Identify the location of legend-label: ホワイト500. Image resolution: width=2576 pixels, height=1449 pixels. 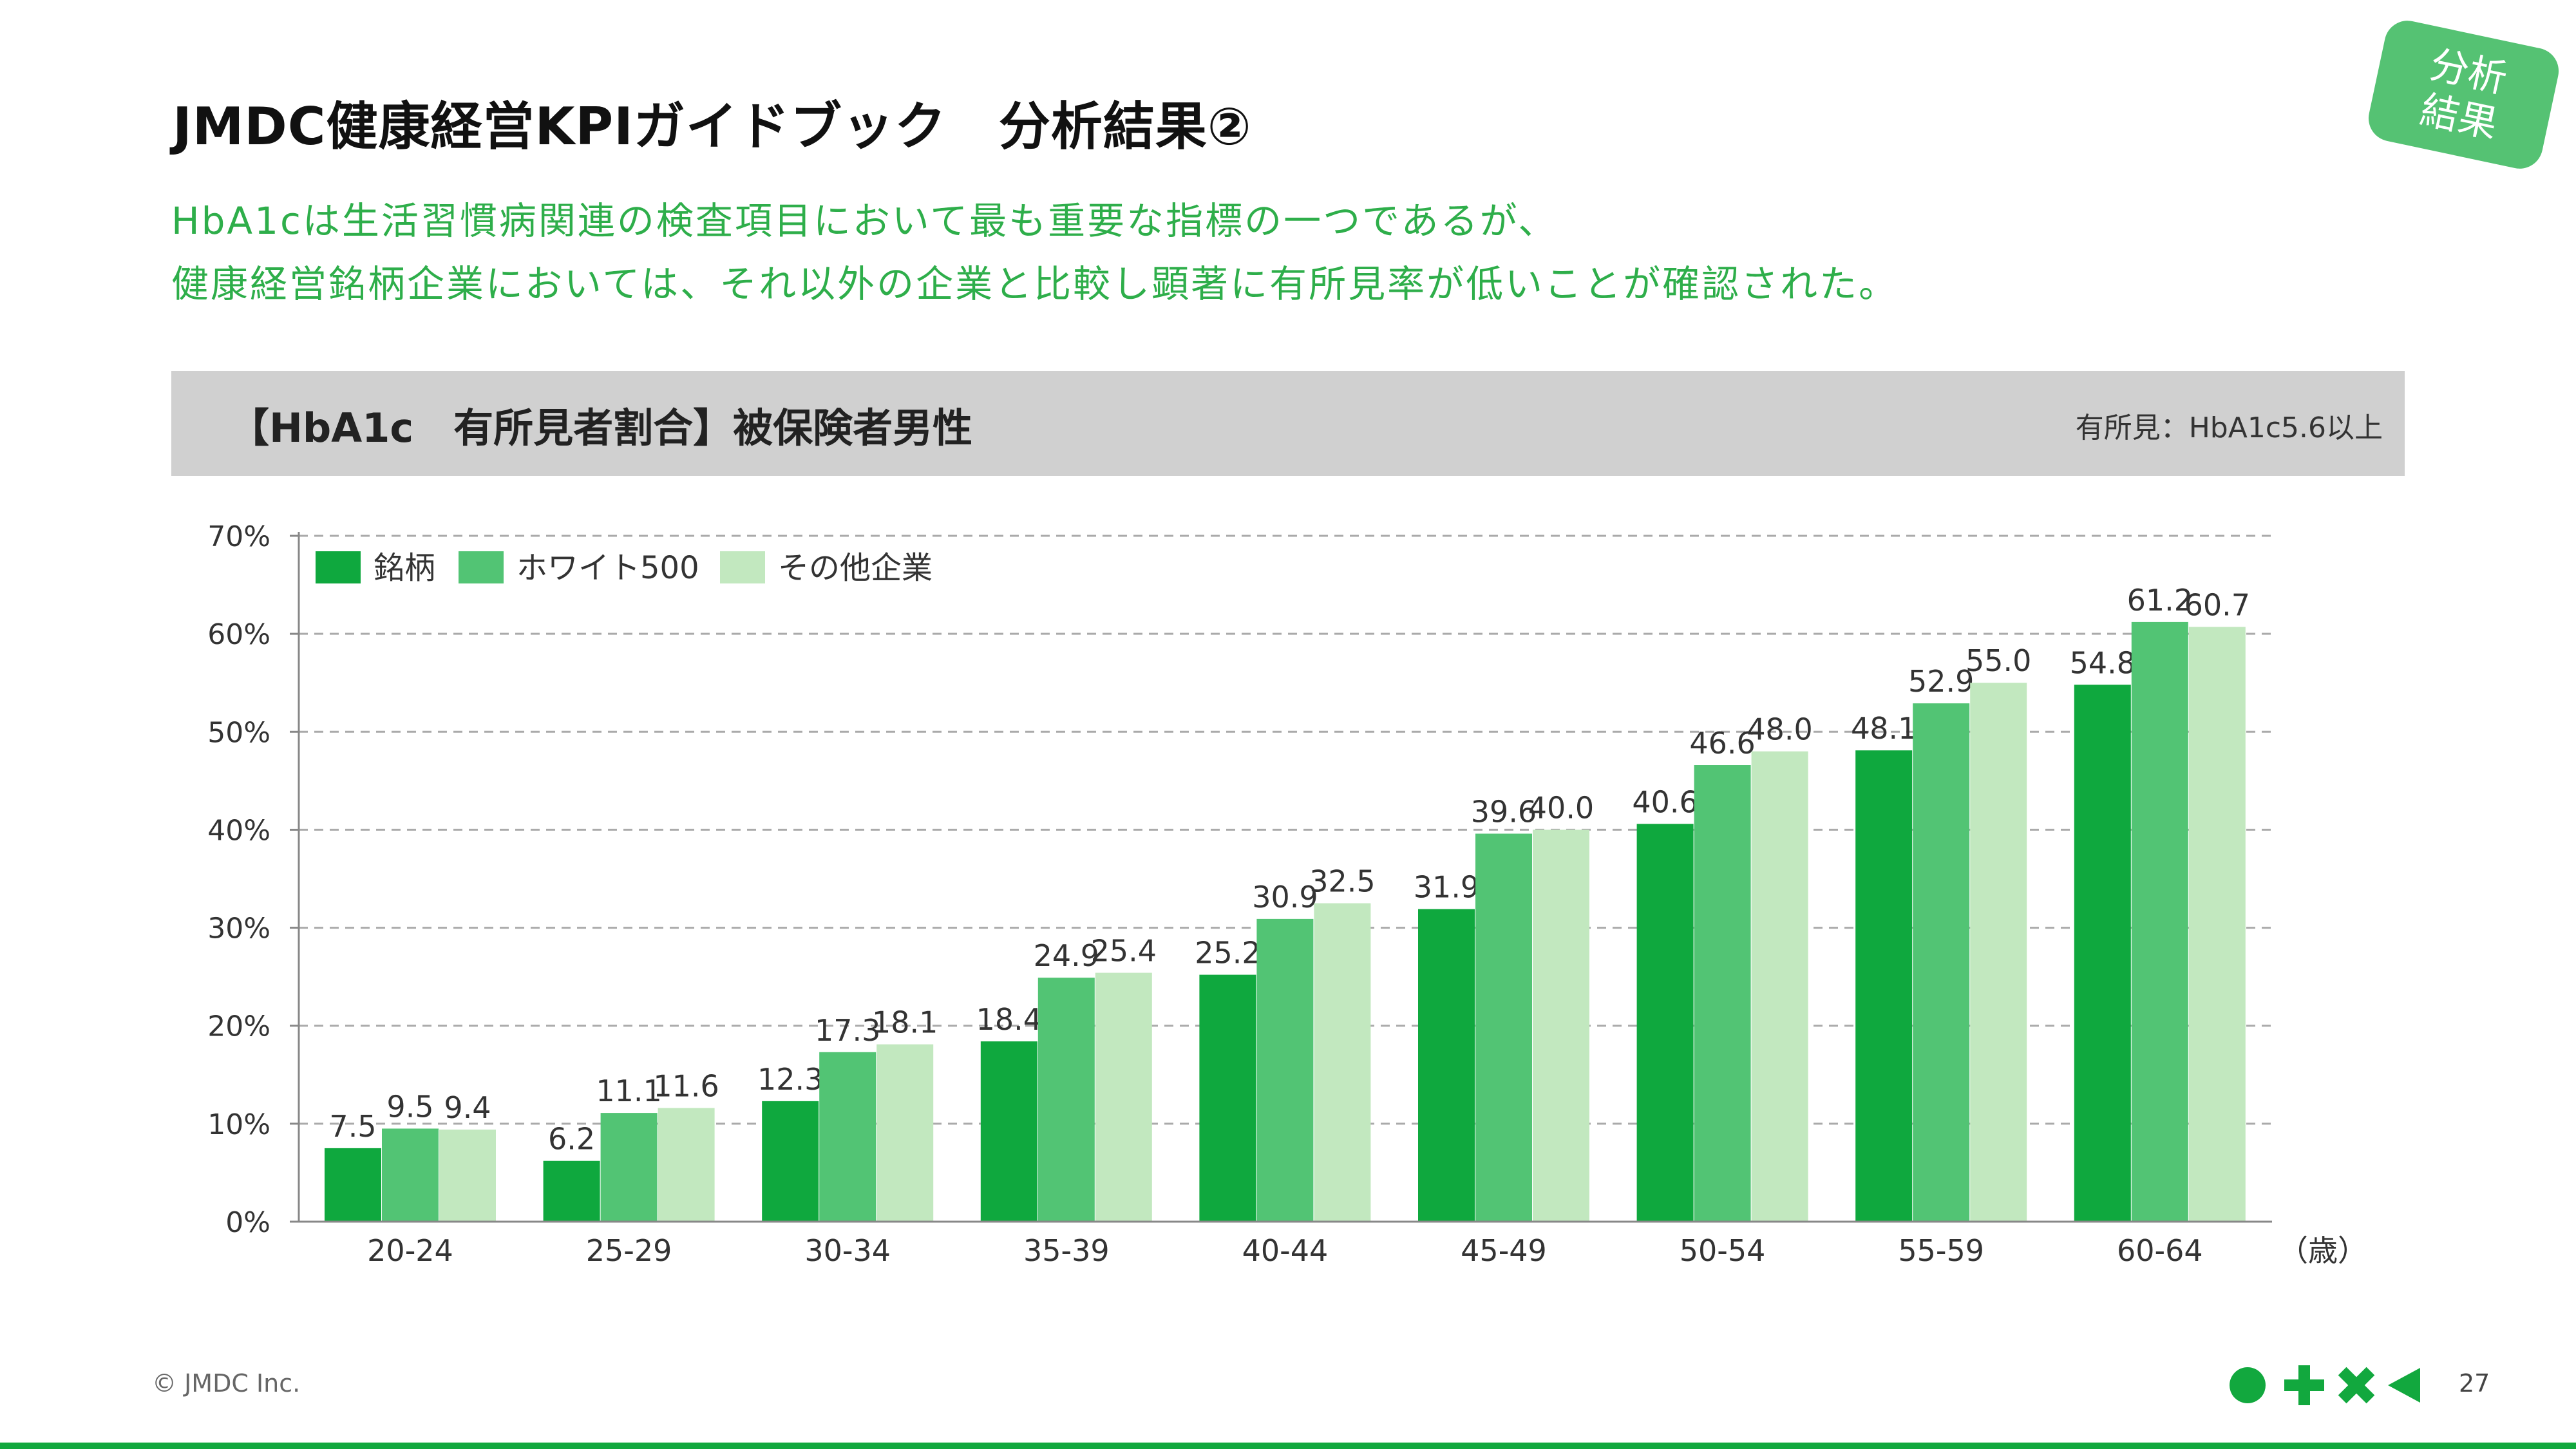
(607, 568).